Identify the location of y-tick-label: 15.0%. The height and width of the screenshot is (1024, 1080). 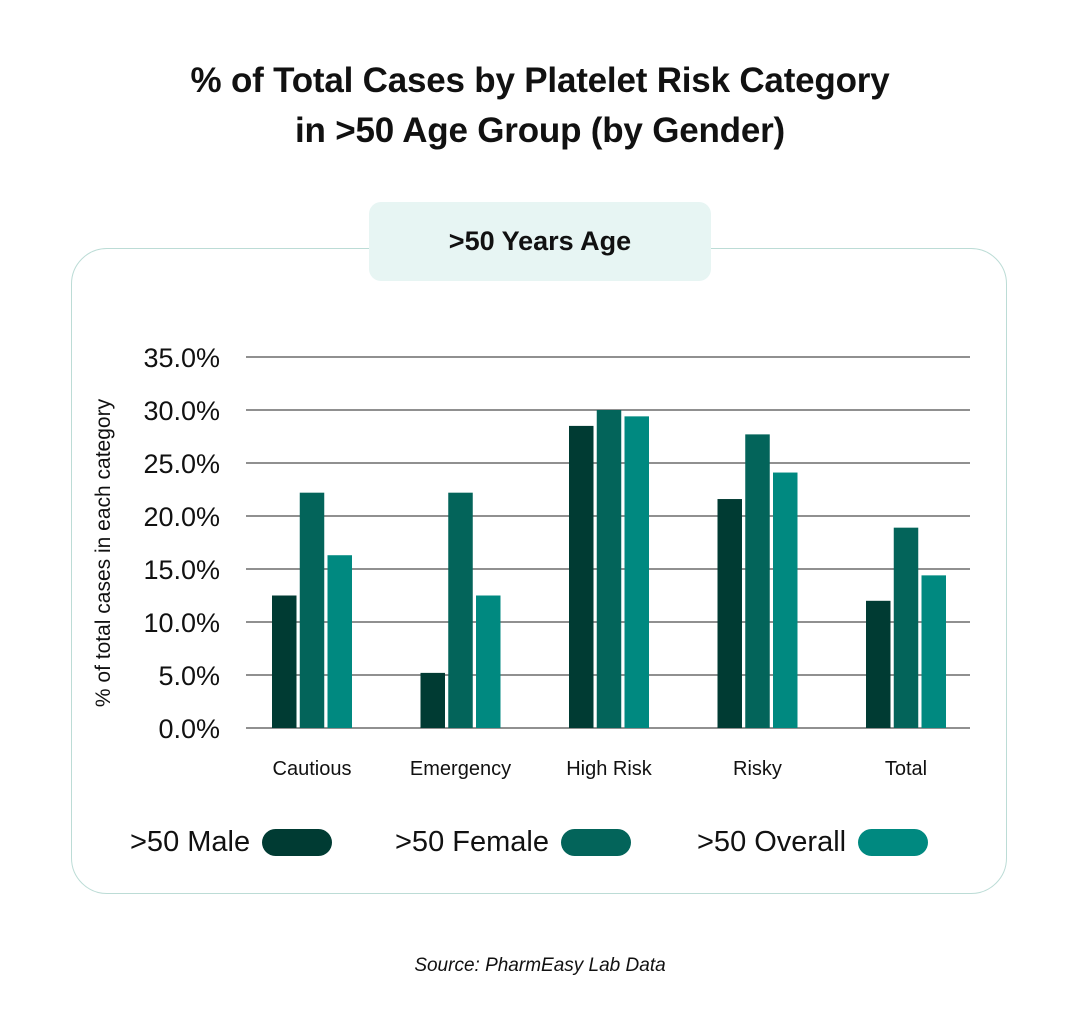
(181, 570).